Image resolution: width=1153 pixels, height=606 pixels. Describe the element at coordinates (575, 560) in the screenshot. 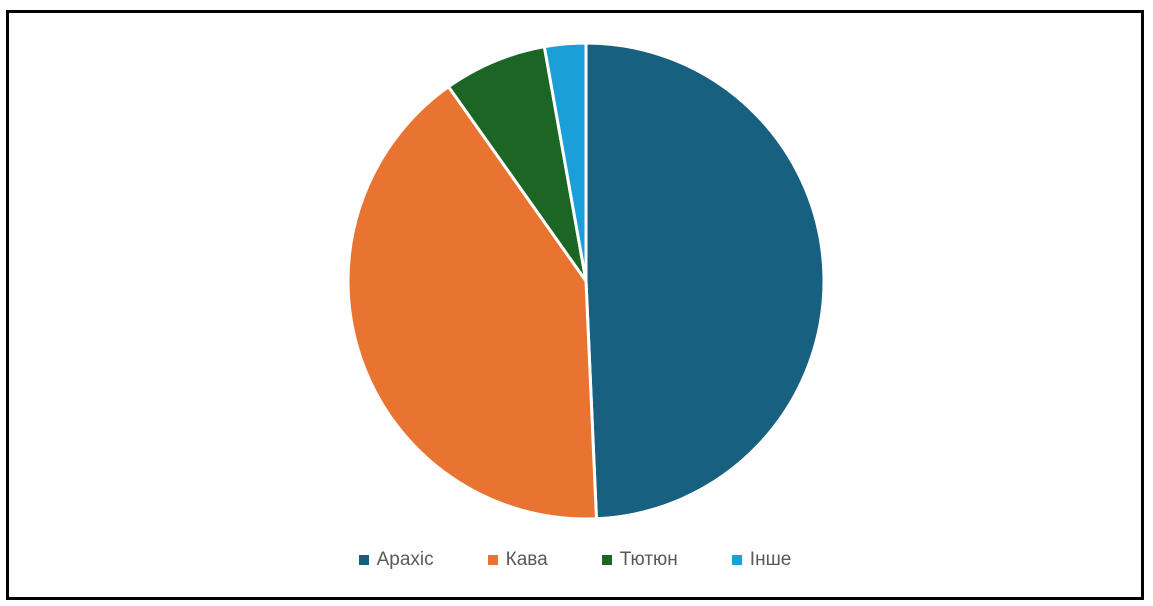

I see `legend: Арахіс Кава Тютюн Інше` at that location.